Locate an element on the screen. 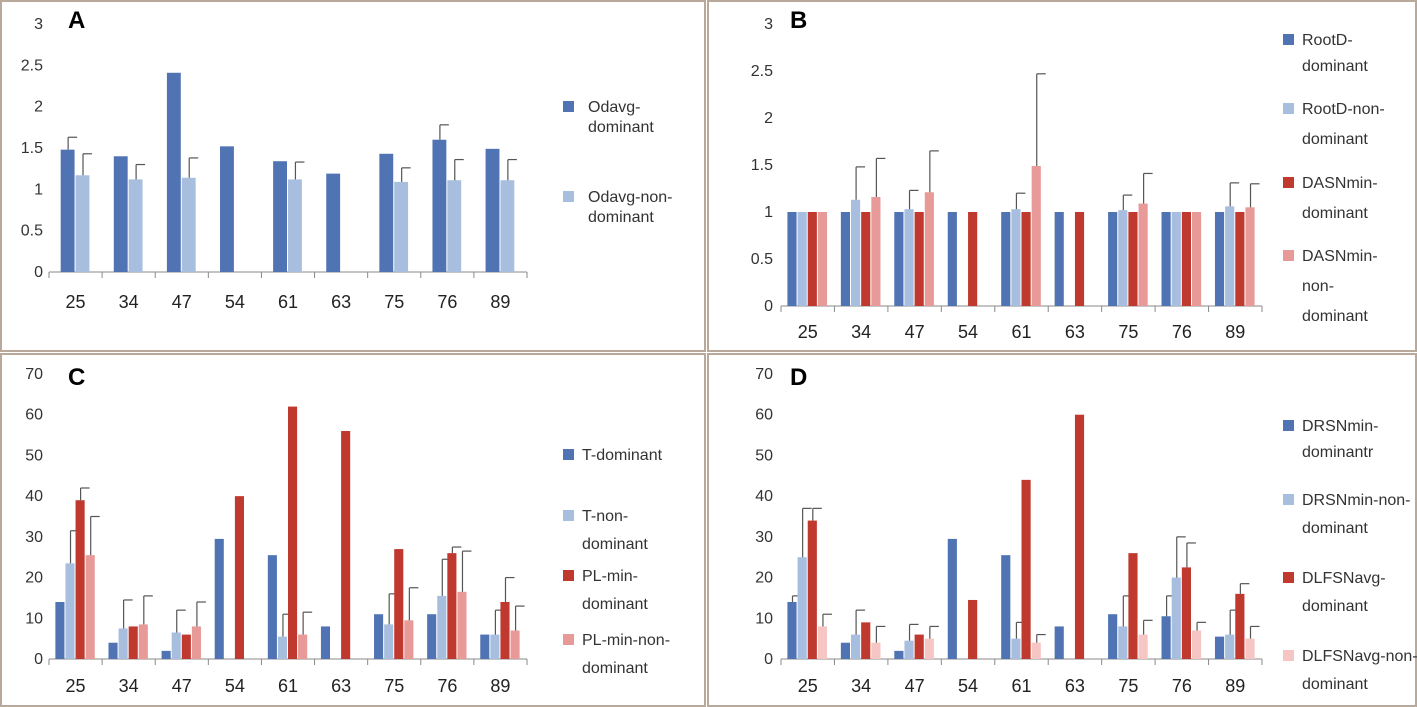  bar-d-s2-c3 is located at coordinates (973, 629).